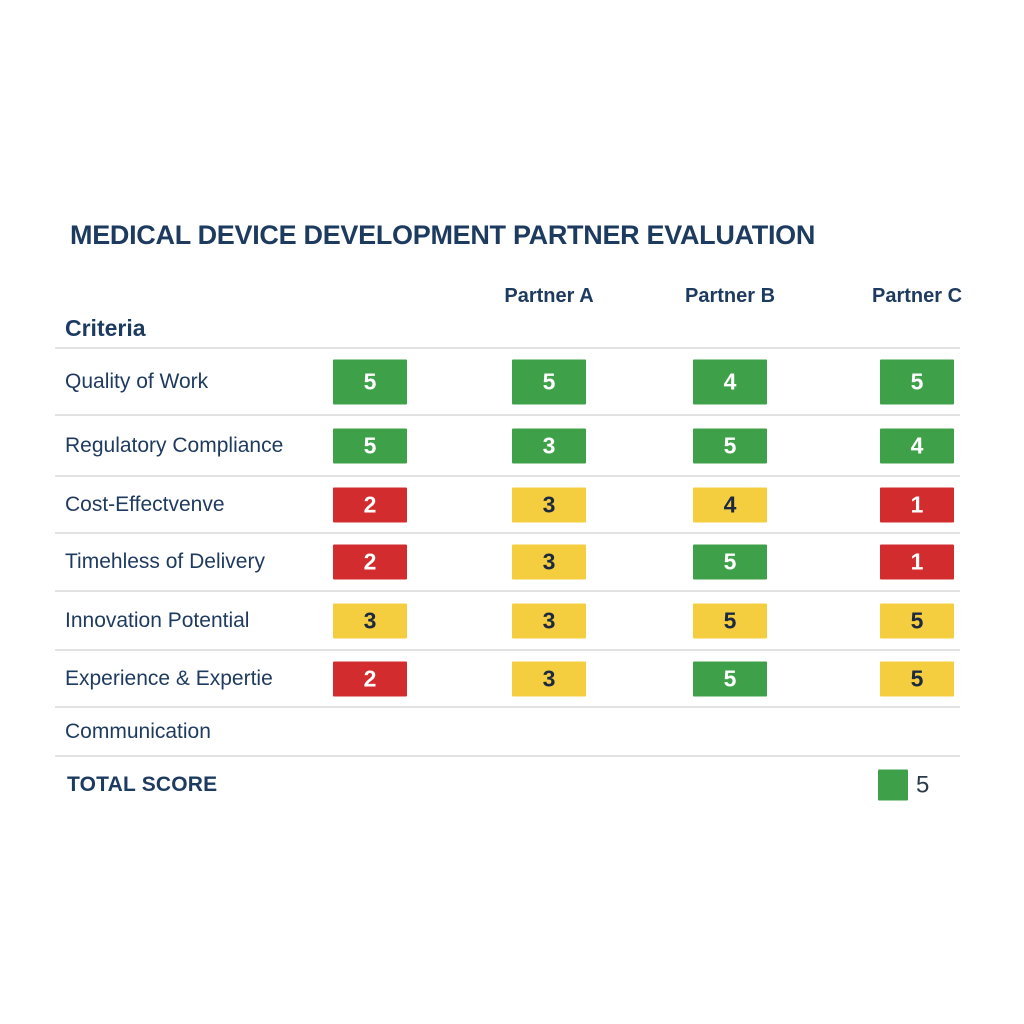  What do you see at coordinates (105, 328) in the screenshot?
I see `criteria-column-header: Criteria` at bounding box center [105, 328].